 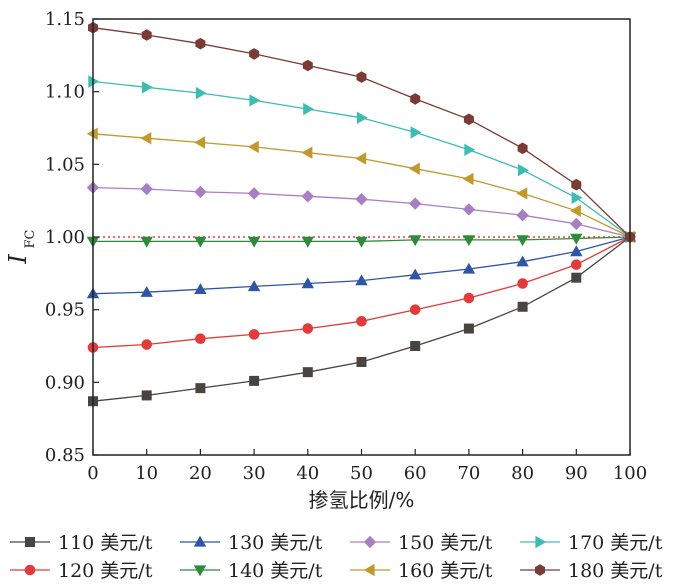 I want to click on x-tick-label: 40, so click(x=307, y=473).